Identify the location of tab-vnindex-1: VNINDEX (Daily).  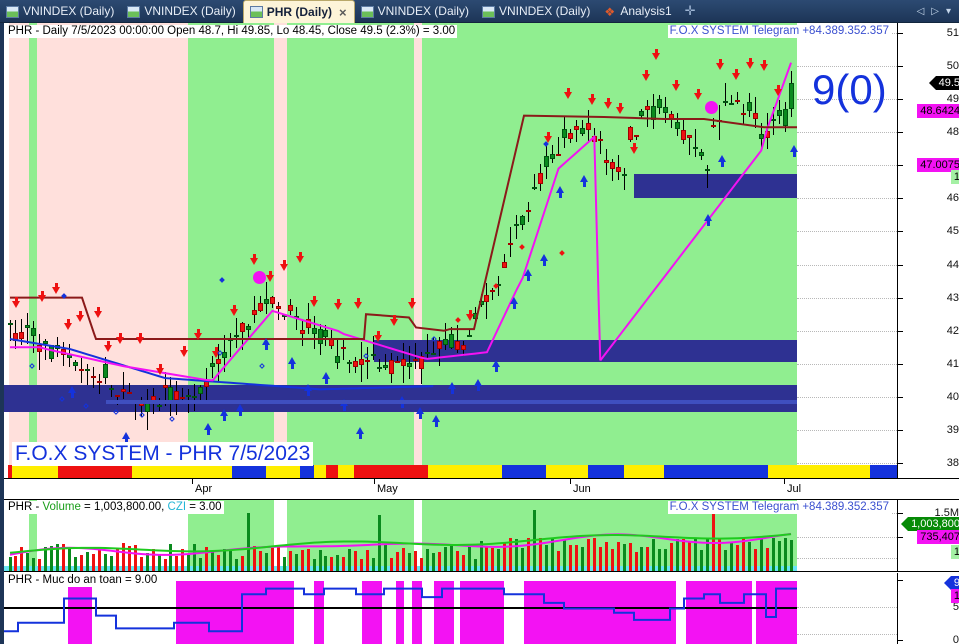
(60, 11).